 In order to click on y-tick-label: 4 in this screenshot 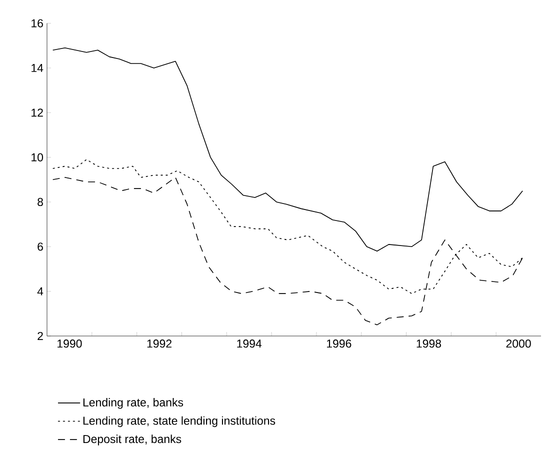, I will do `click(40, 291)`.